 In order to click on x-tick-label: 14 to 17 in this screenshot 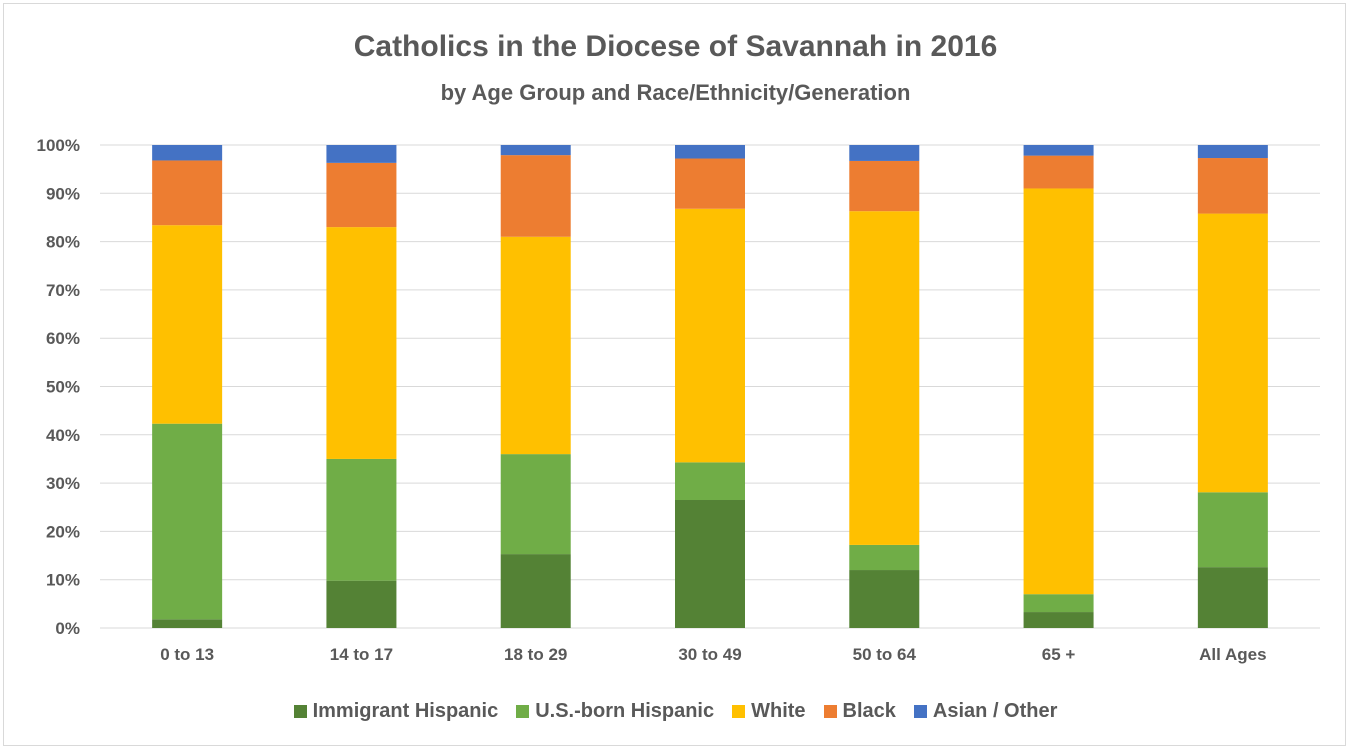, I will do `click(361, 654)`.